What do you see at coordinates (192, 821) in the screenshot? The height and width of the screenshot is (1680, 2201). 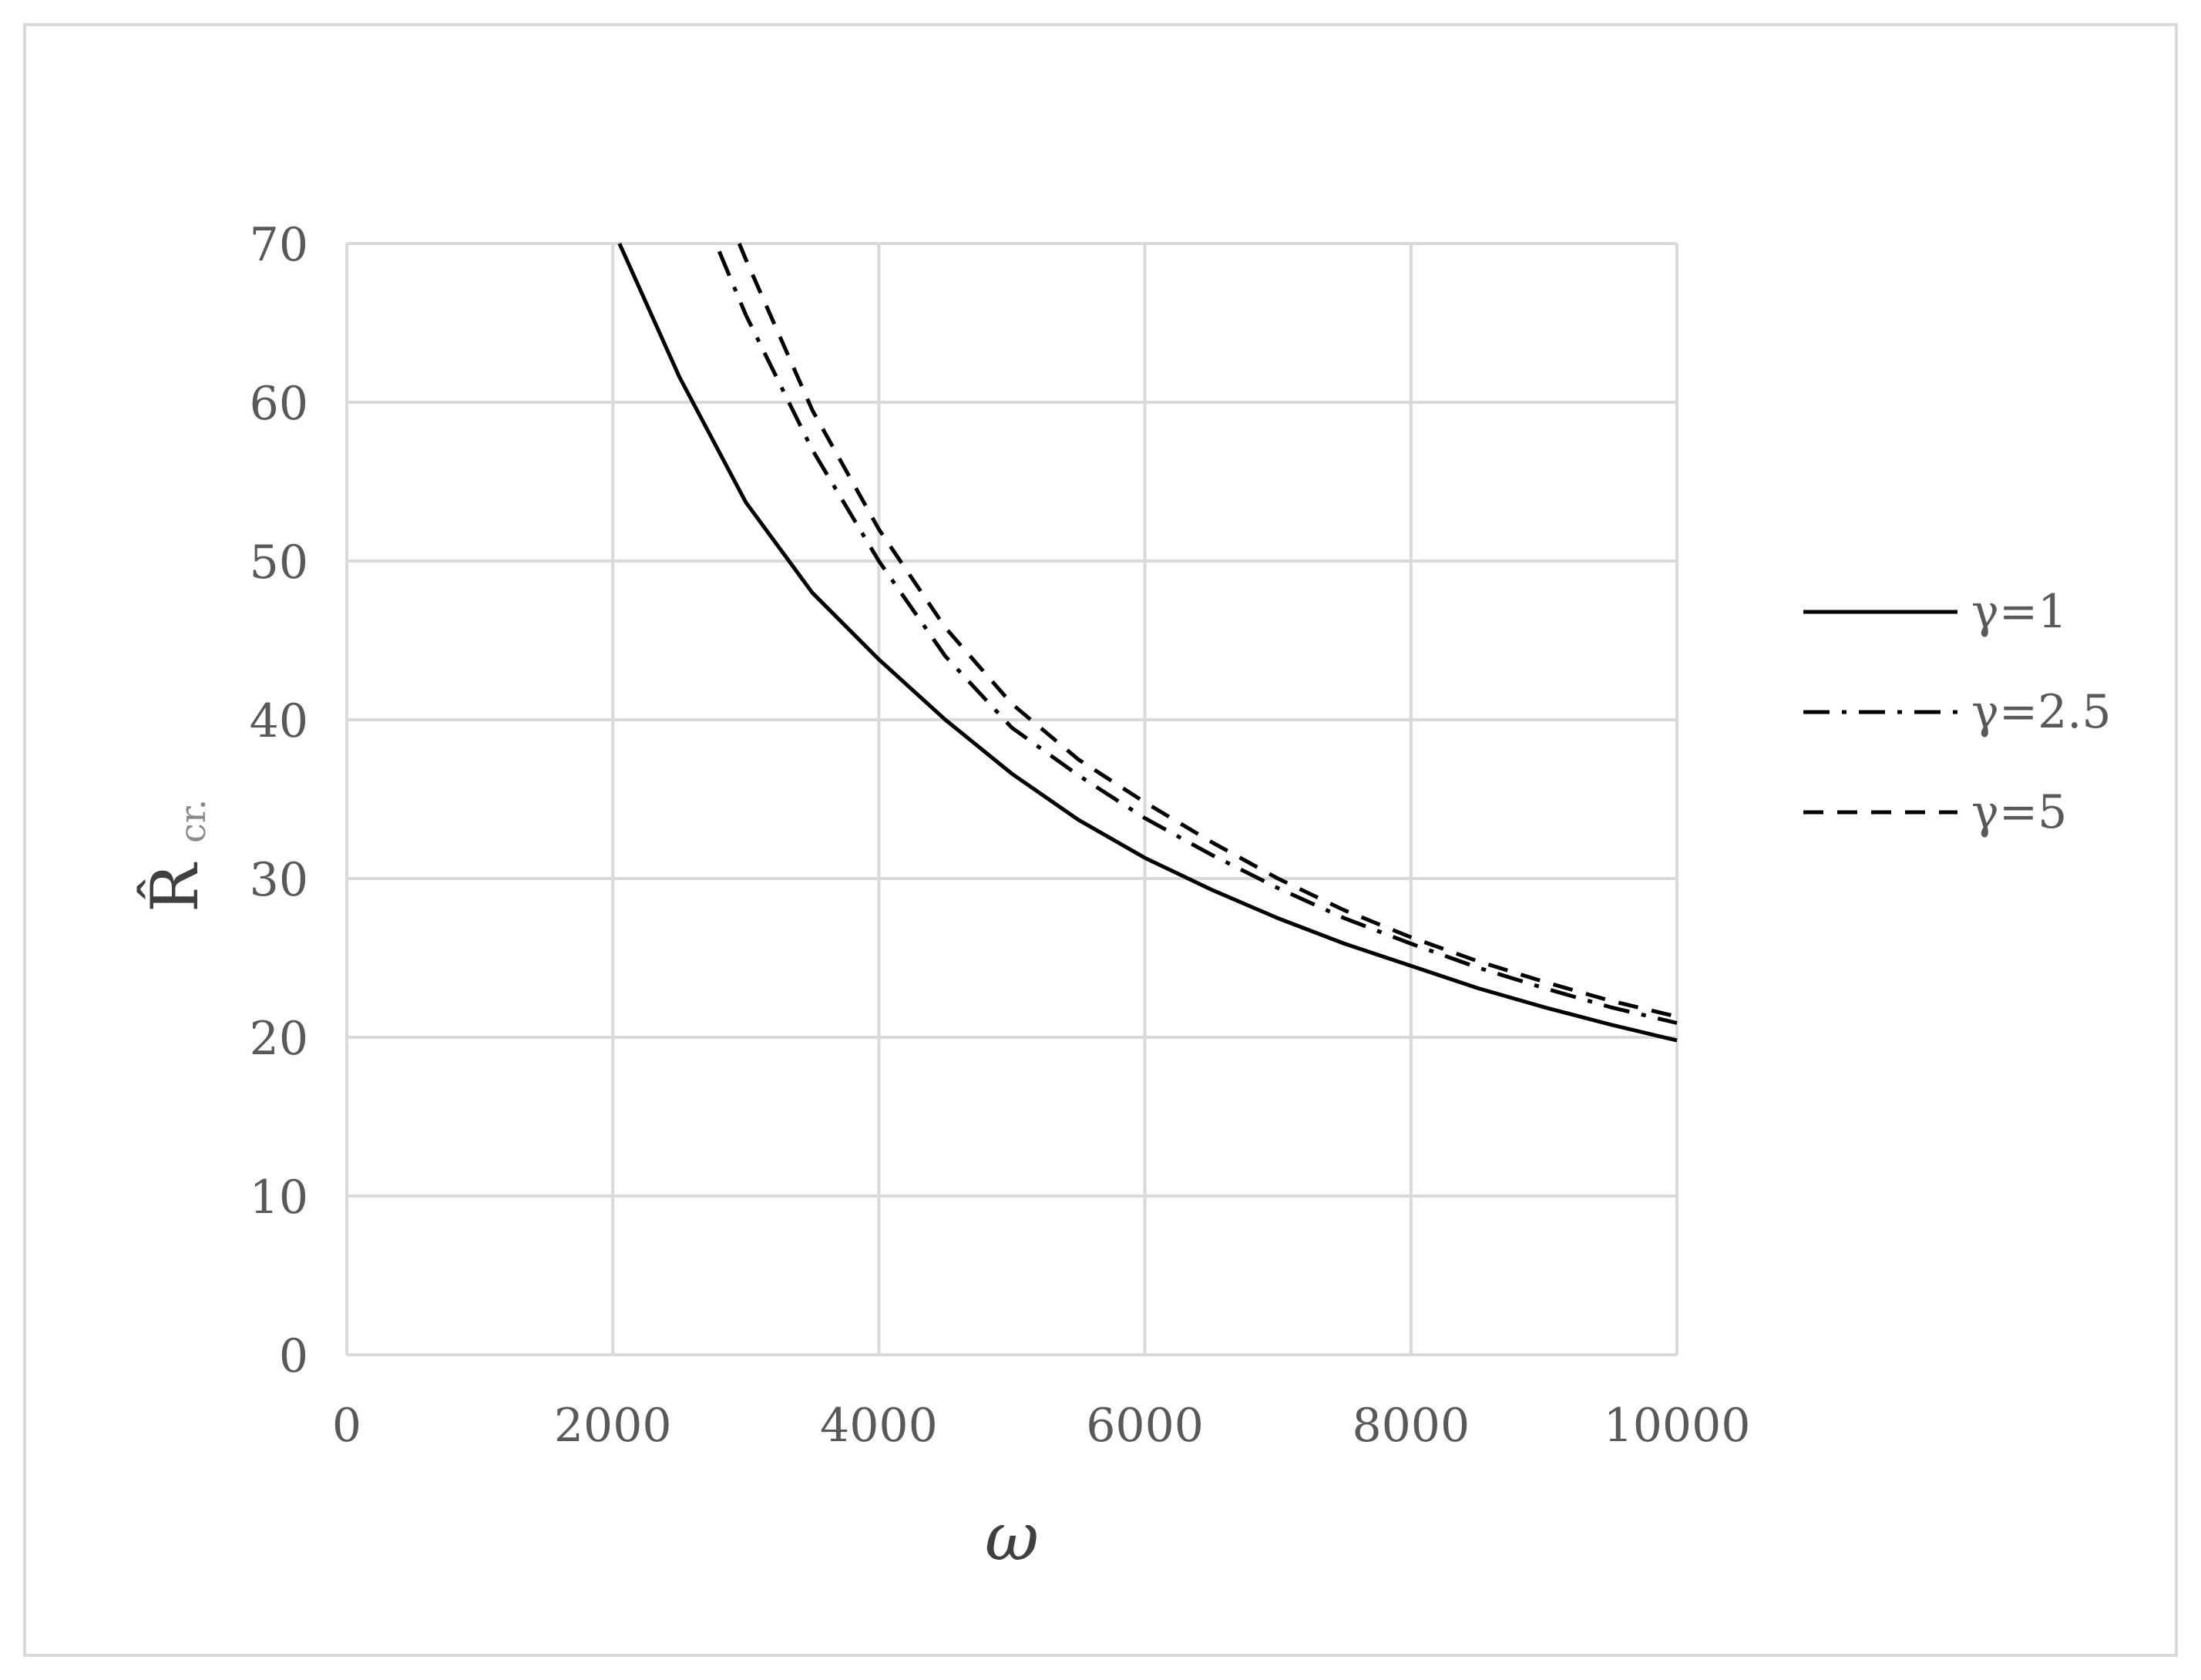 I see `y-axis-title-subscript: cr.` at bounding box center [192, 821].